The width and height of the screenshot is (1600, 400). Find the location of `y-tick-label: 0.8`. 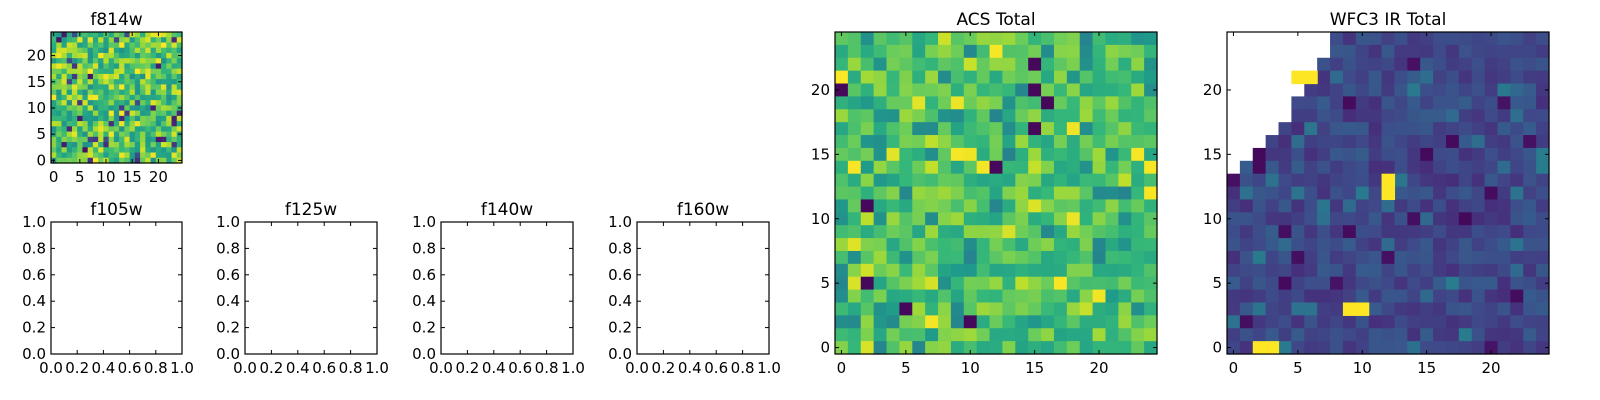

y-tick-label: 0.8 is located at coordinates (424, 248).